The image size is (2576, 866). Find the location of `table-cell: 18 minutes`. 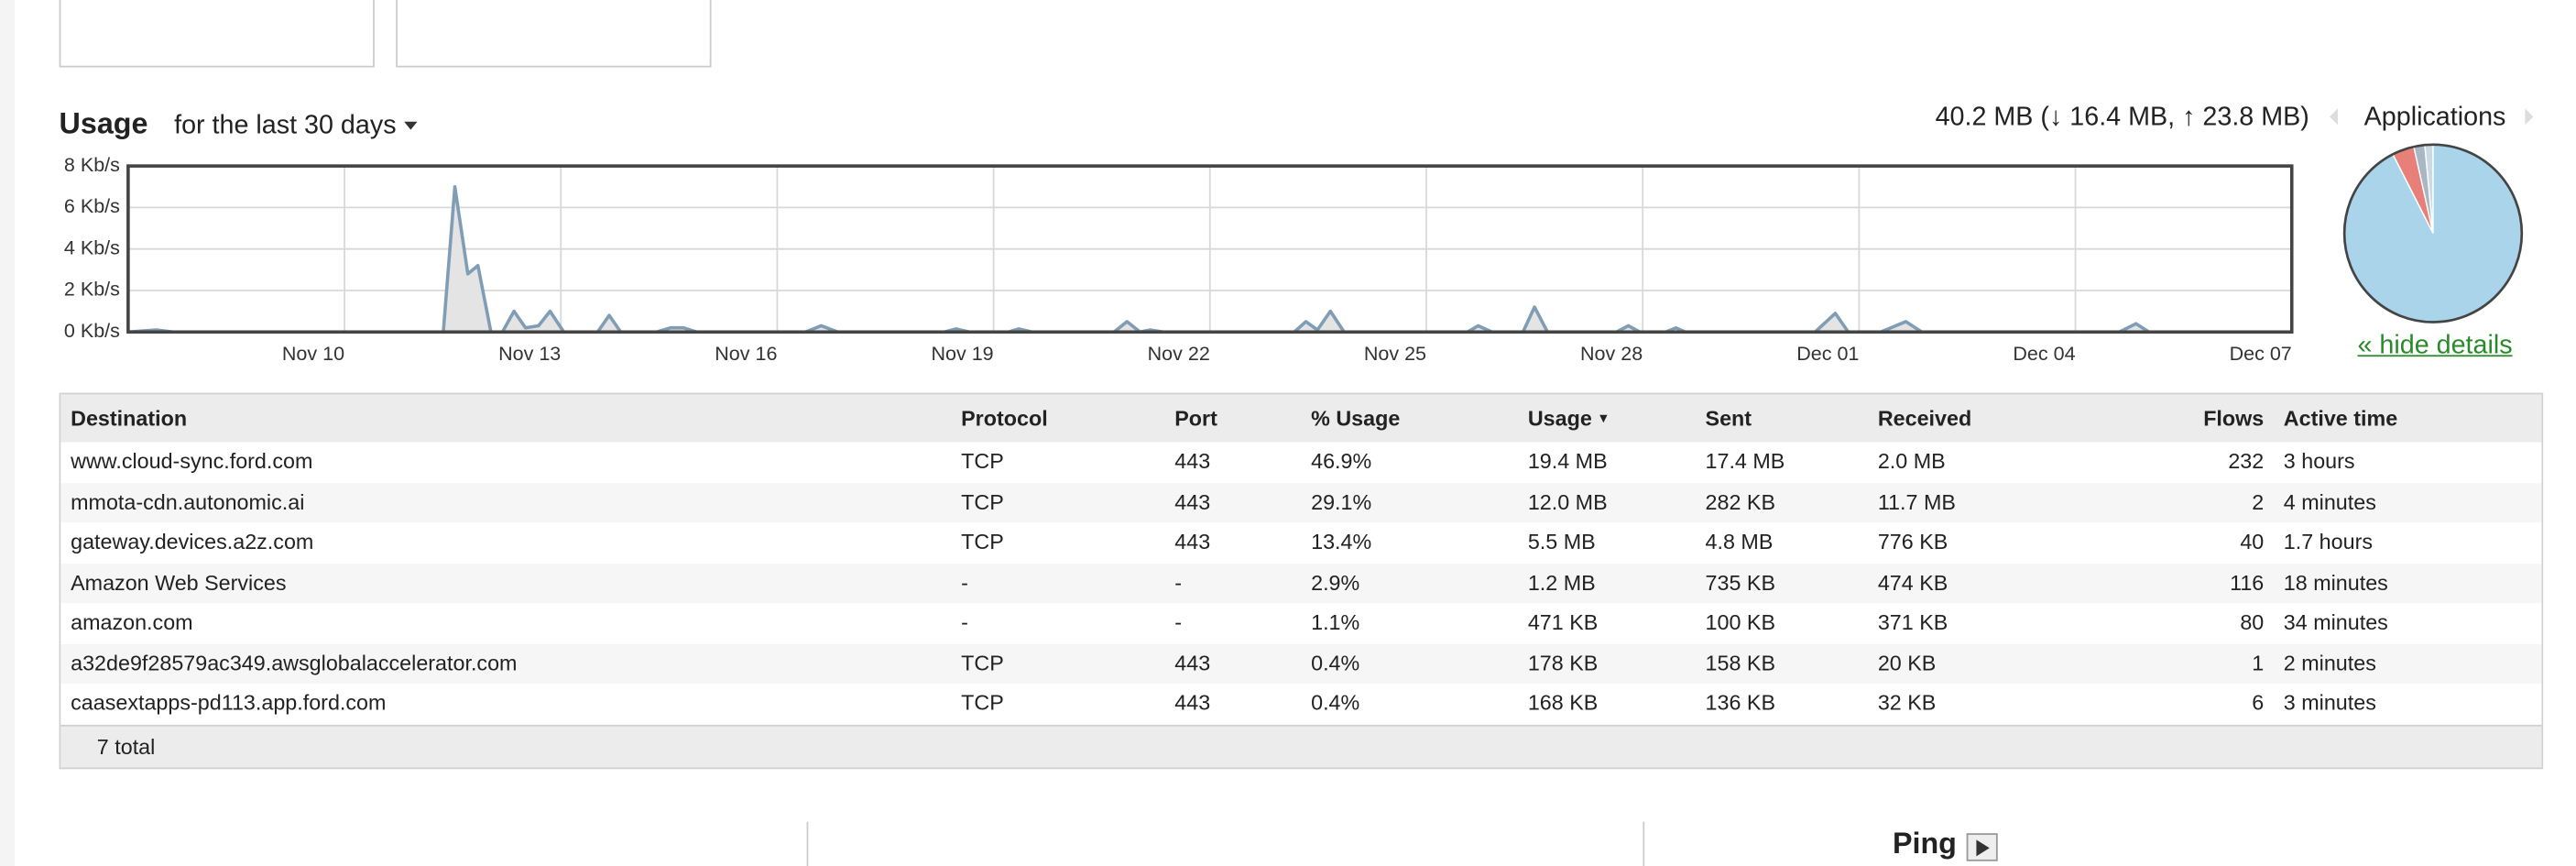

table-cell: 18 minutes is located at coordinates (2336, 582).